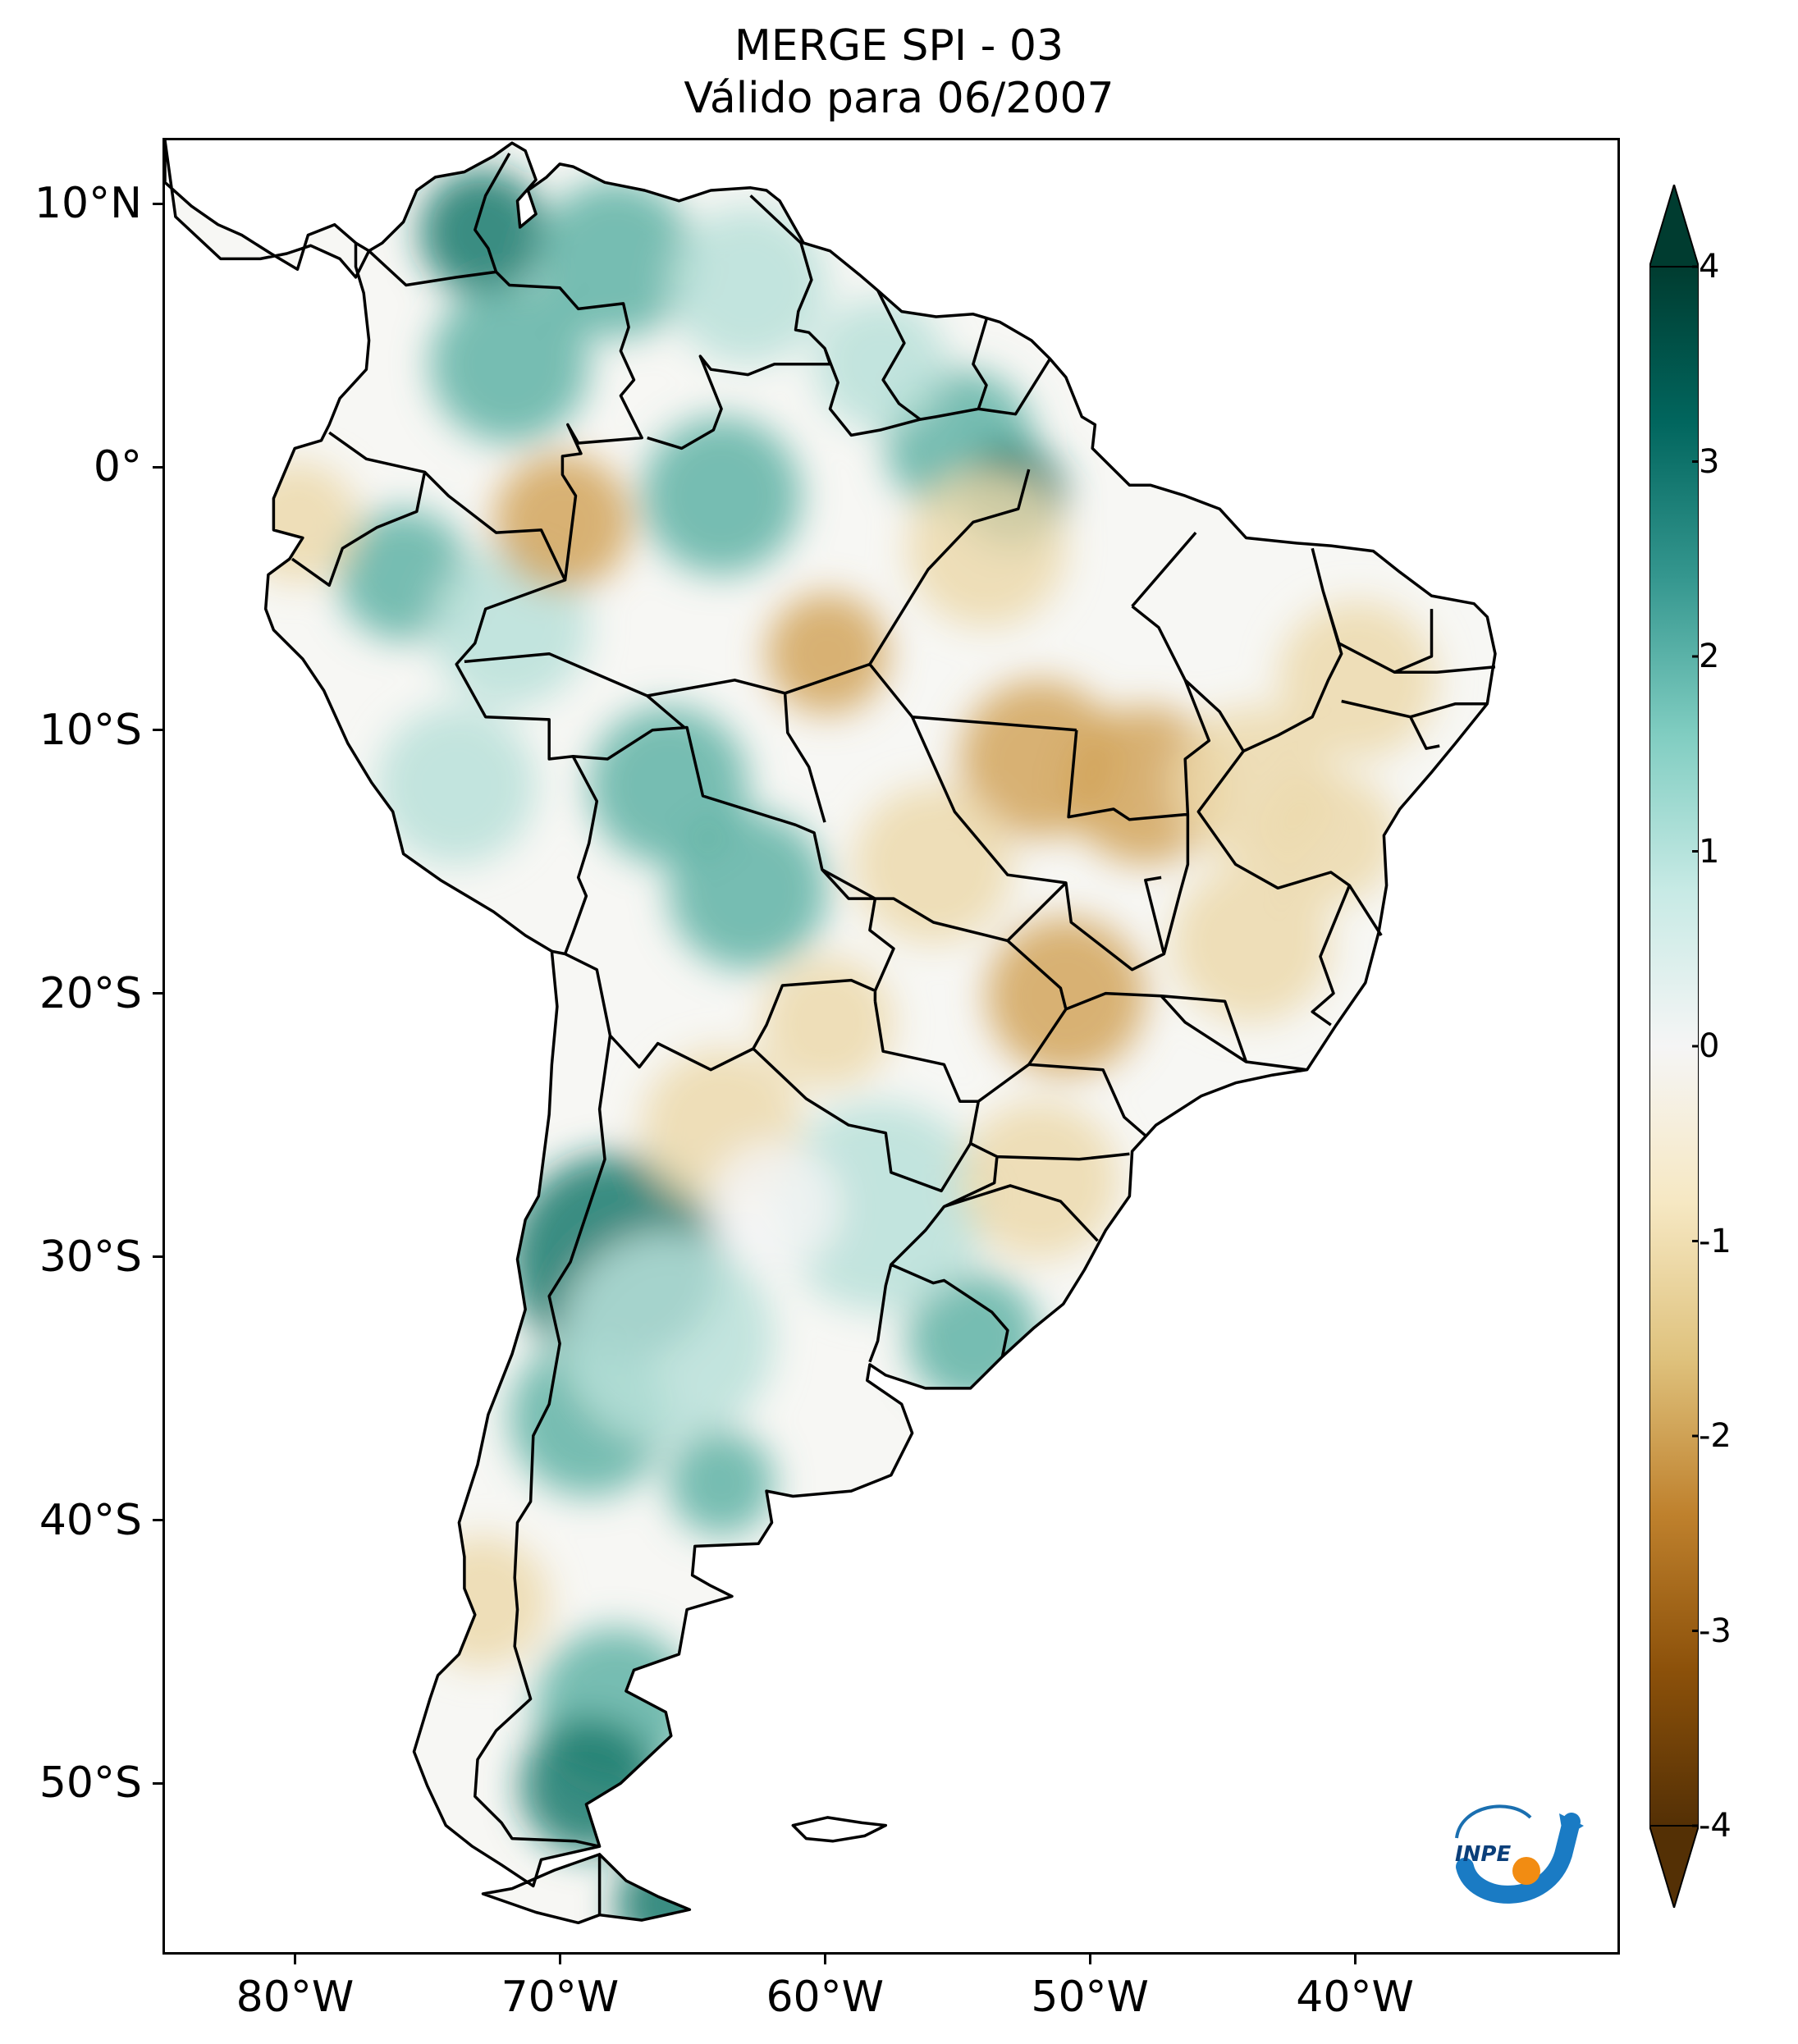  I want to click on colorbar-label: 0, so click(1709, 1046).